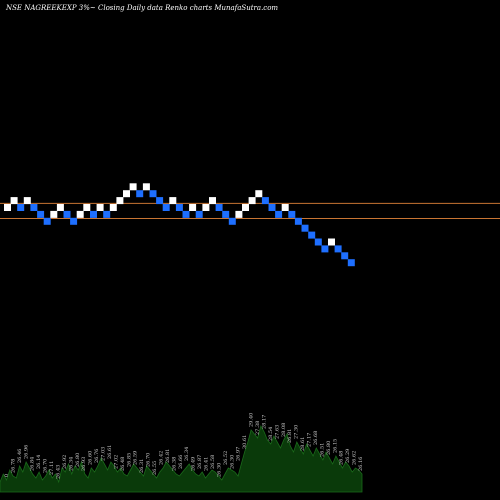  Describe the element at coordinates (265, 422) in the screenshot. I see `volume-label: 28.17` at that location.